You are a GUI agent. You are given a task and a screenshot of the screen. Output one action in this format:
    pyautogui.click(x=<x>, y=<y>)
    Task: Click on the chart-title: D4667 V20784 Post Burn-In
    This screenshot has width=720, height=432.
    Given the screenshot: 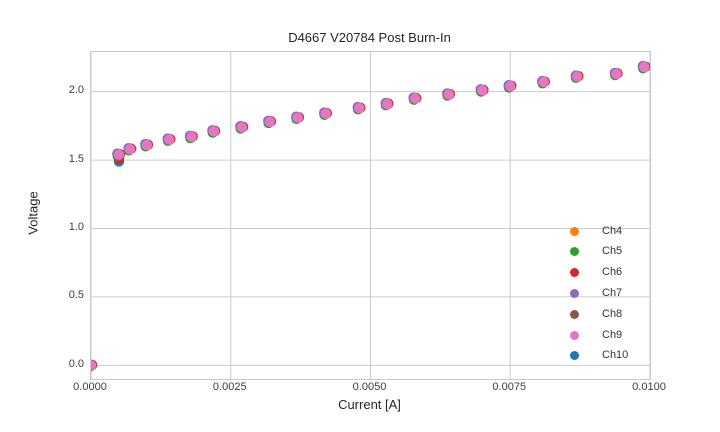 What is the action you would take?
    pyautogui.click(x=369, y=37)
    